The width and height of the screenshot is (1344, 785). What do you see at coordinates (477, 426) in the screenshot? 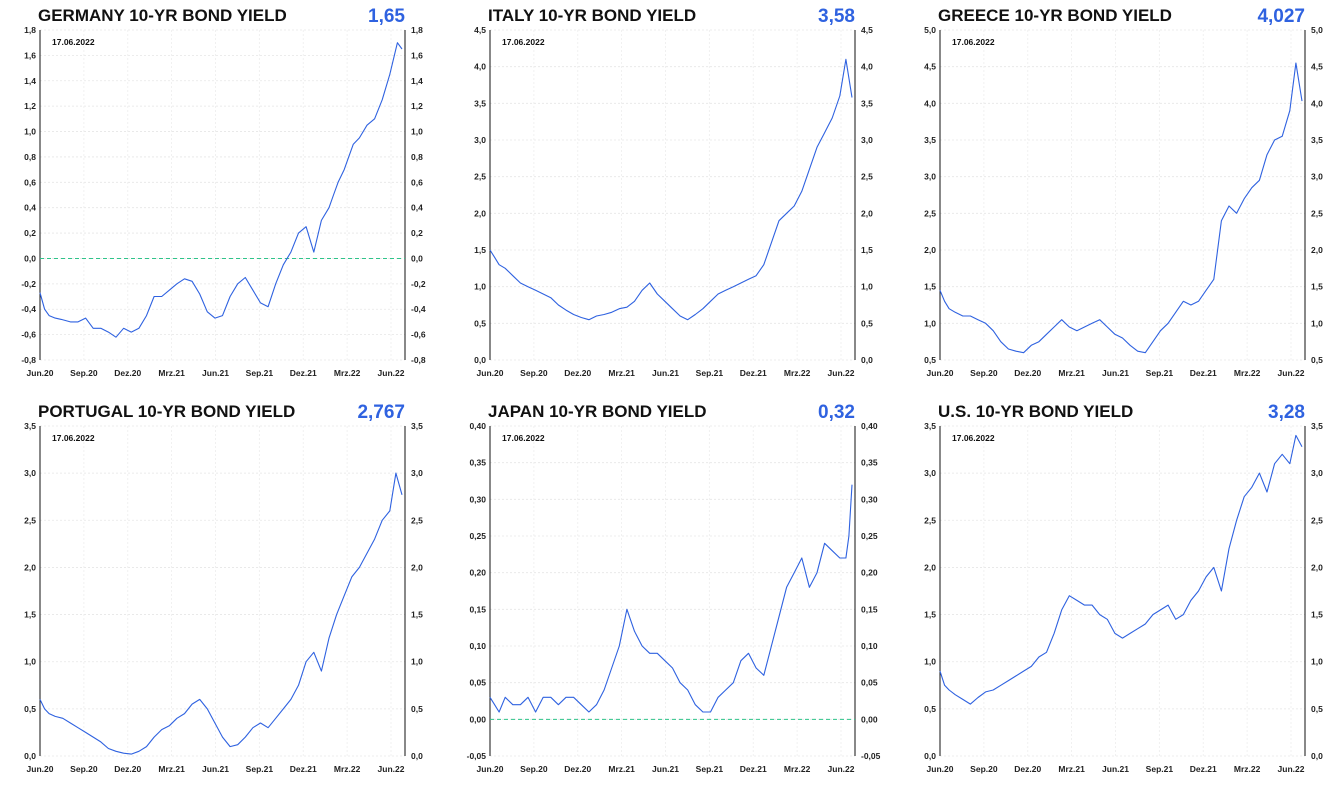
I see `y-tick-label-left: 0,40` at bounding box center [477, 426].